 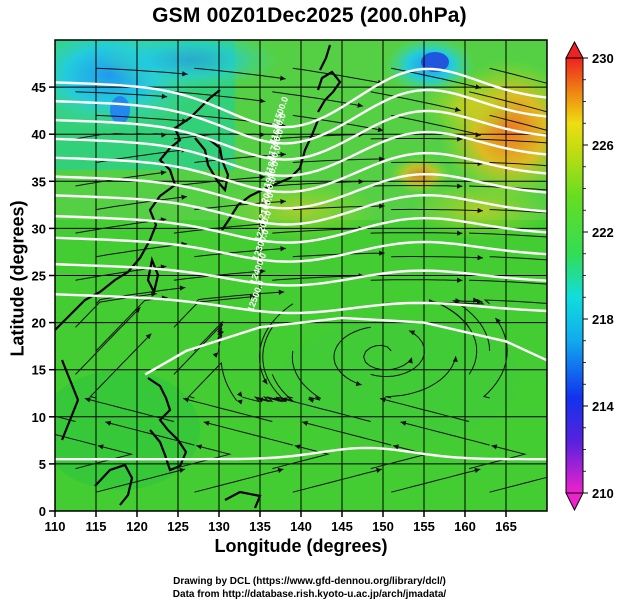 What do you see at coordinates (574, 502) in the screenshot?
I see `colorbar-min-triangle` at bounding box center [574, 502].